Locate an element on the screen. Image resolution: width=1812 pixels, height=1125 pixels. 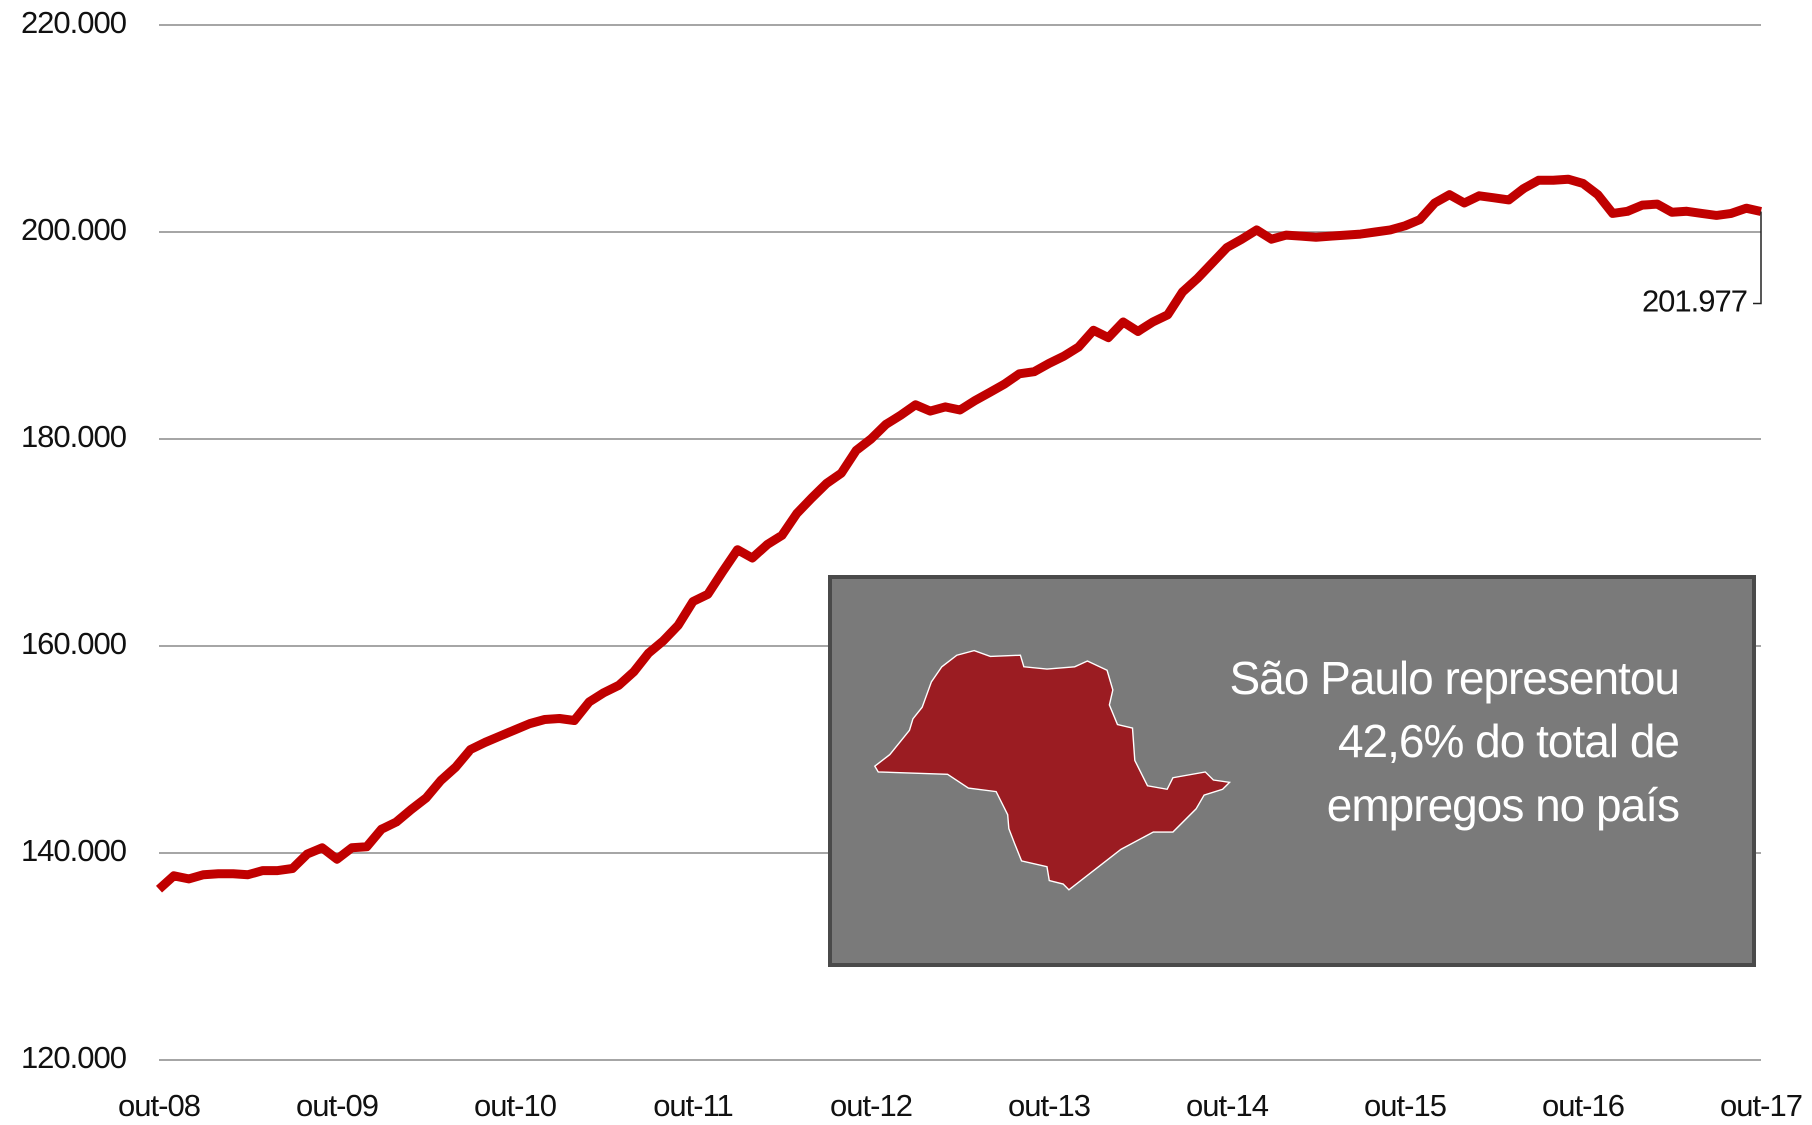
inset-text: empregos no país is located at coordinates (1503, 805).